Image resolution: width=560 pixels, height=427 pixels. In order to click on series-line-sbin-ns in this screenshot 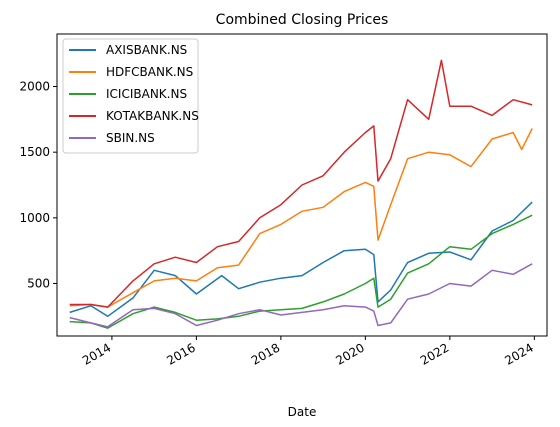, I will do `click(301, 295)`.